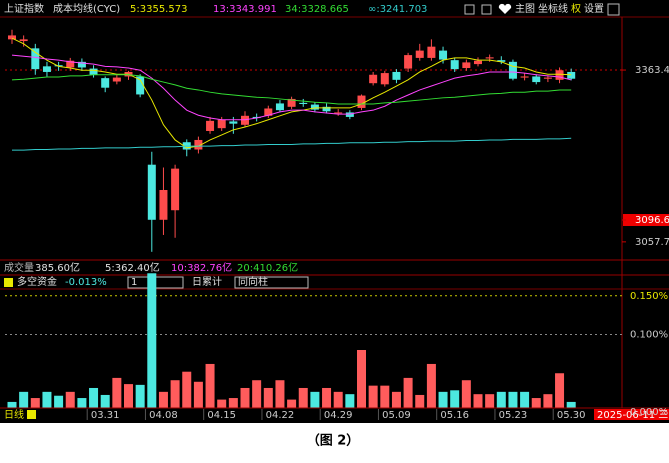 Image resolution: width=669 pixels, height=463 pixels. Describe the element at coordinates (105, 415) in the screenshot. I see `x-tick-label: 03.31` at that location.